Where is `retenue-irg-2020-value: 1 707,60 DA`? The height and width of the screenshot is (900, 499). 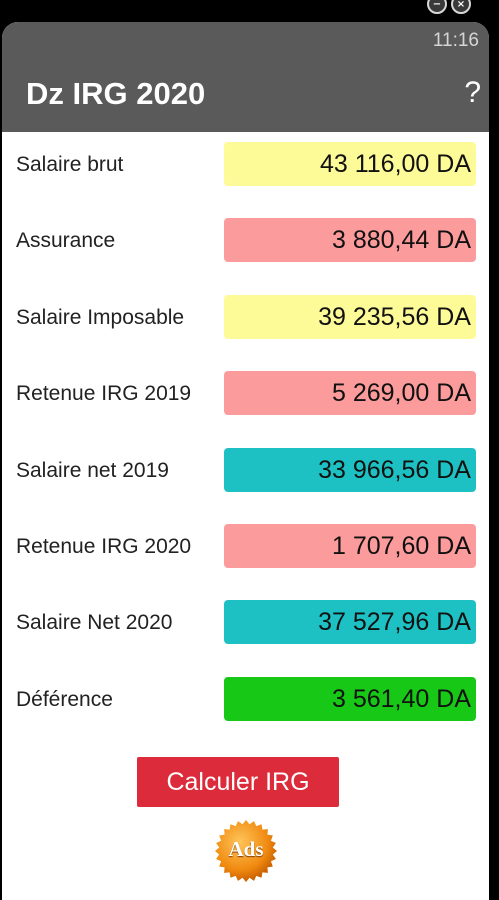 retenue-irg-2020-value: 1 707,60 DA is located at coordinates (350, 546).